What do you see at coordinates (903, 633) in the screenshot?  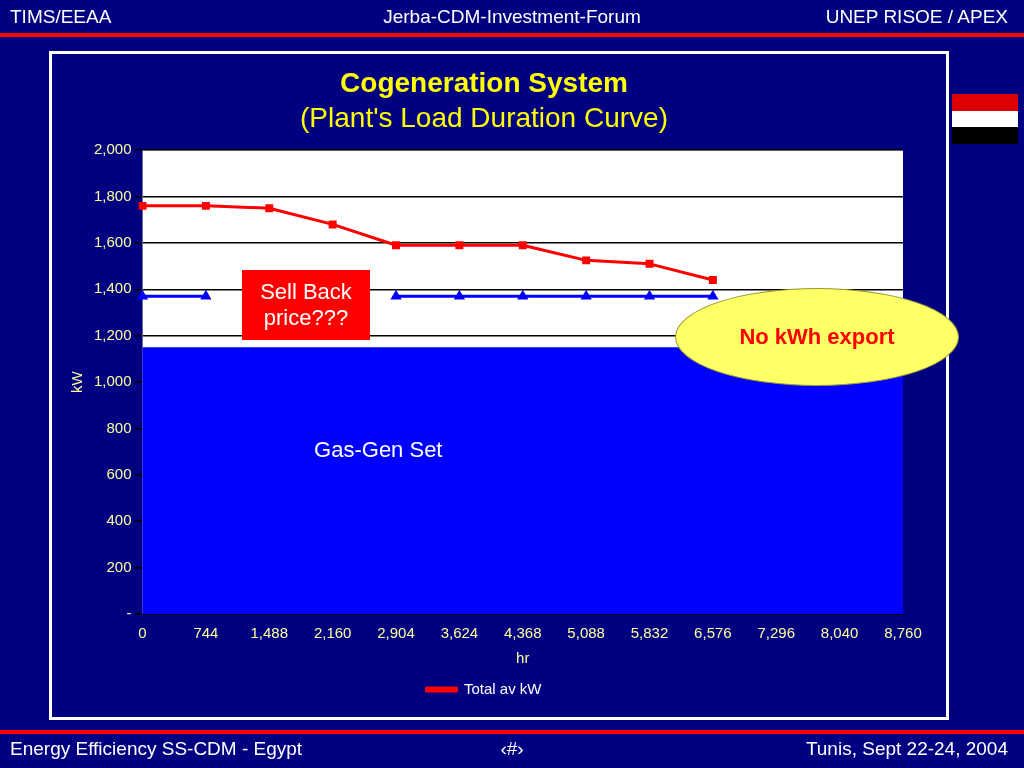 I see `x-tick-label: 8,760` at bounding box center [903, 633].